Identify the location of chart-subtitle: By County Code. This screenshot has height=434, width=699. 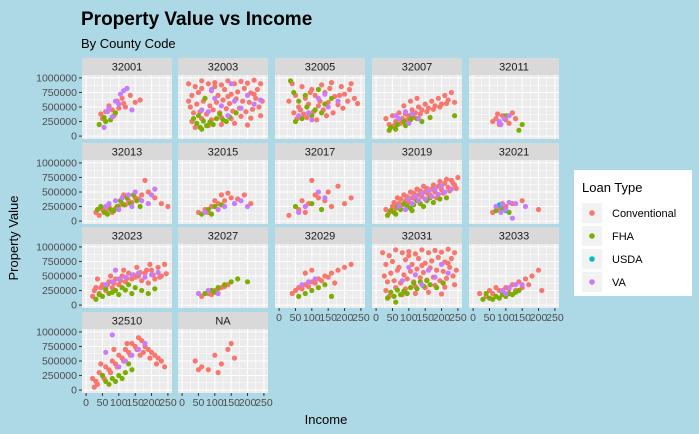
(128, 43).